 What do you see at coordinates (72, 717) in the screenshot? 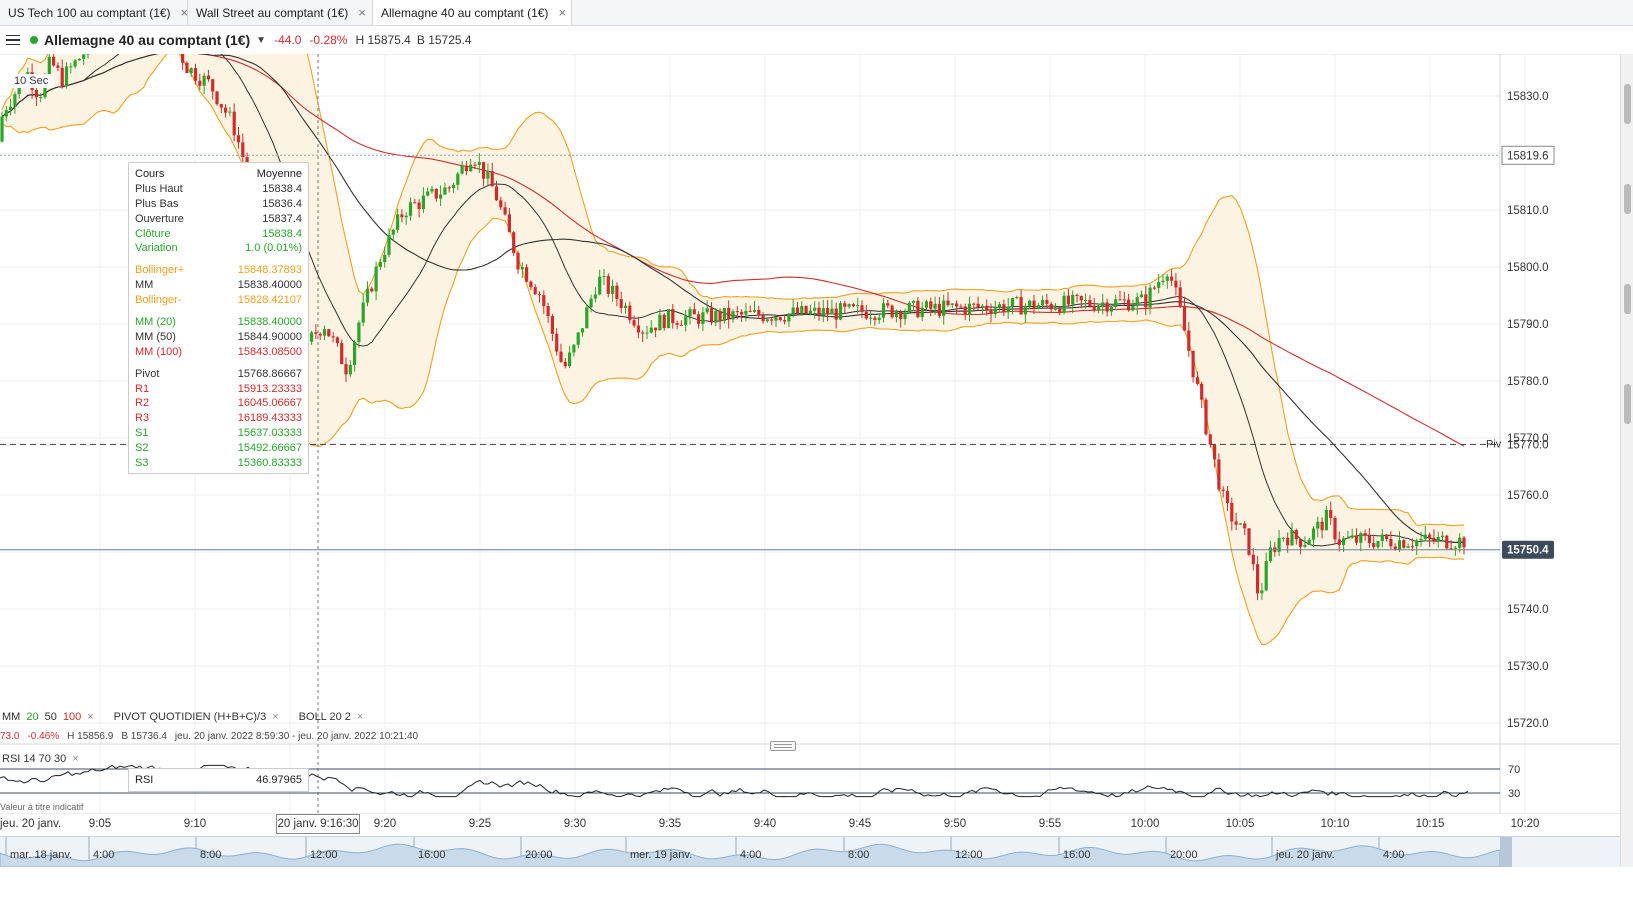
I see `mm100-label: 100` at bounding box center [72, 717].